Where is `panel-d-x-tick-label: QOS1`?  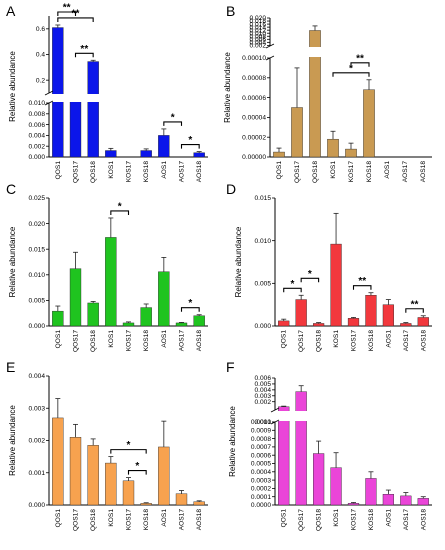 panel-d-x-tick-label: QOS1 is located at coordinates (284, 339).